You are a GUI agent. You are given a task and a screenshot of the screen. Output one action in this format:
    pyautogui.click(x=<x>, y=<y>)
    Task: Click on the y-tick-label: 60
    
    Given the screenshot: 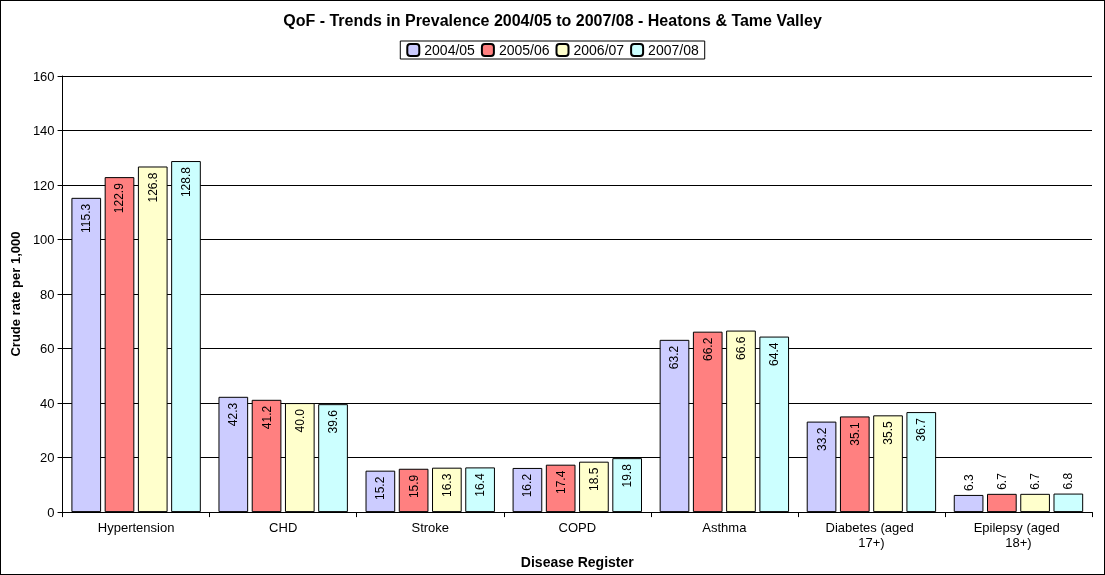 What is the action you would take?
    pyautogui.click(x=47, y=349)
    